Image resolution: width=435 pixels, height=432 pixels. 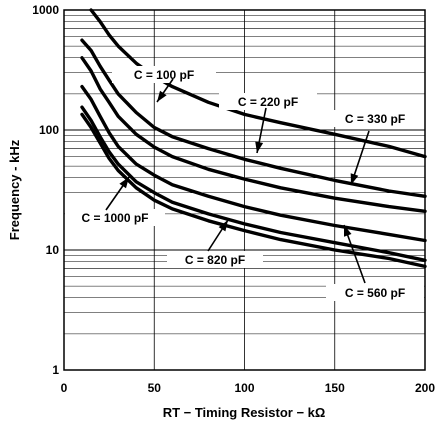 I want to click on callout-label-c-220-pf: C = 220 pF, so click(x=268, y=102).